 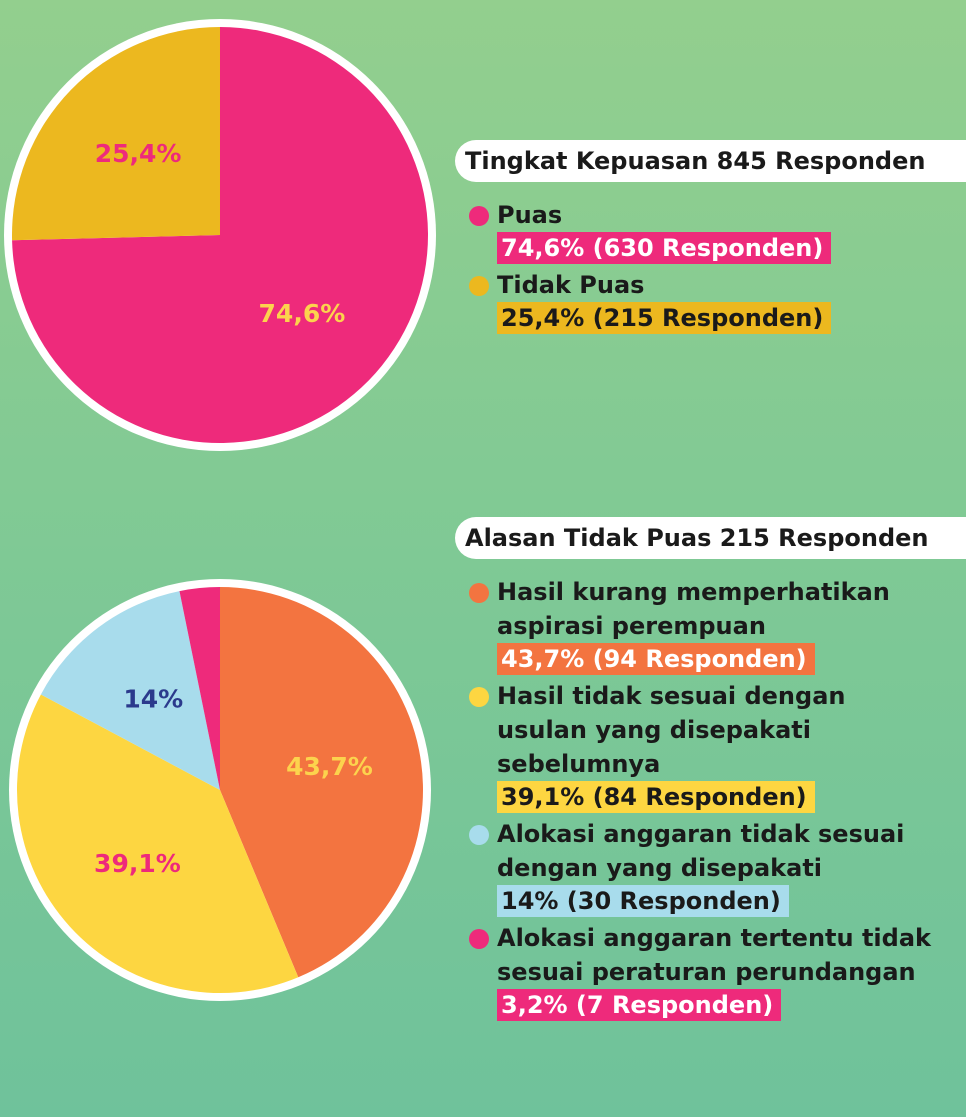 What do you see at coordinates (302, 313) in the screenshot?
I see `slice-label: 74,6%` at bounding box center [302, 313].